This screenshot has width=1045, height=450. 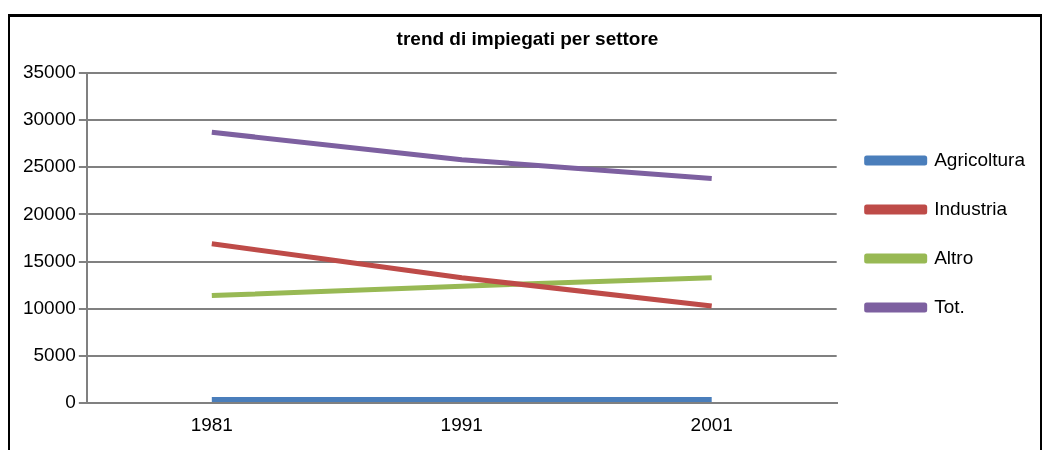 What do you see at coordinates (70, 402) in the screenshot?
I see `y-tick-label: 0` at bounding box center [70, 402].